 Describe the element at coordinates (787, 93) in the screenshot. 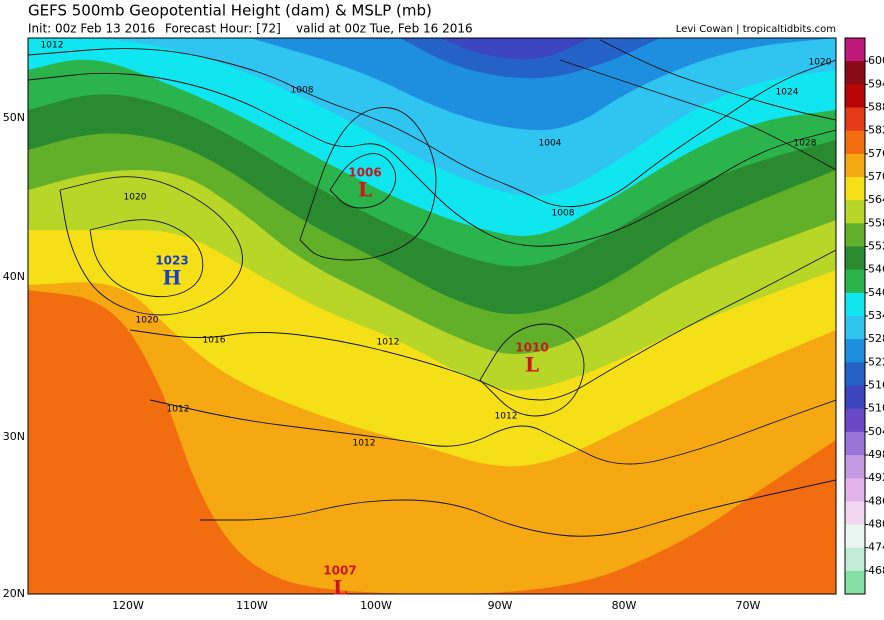

I see `isobar-label: 1024` at that location.